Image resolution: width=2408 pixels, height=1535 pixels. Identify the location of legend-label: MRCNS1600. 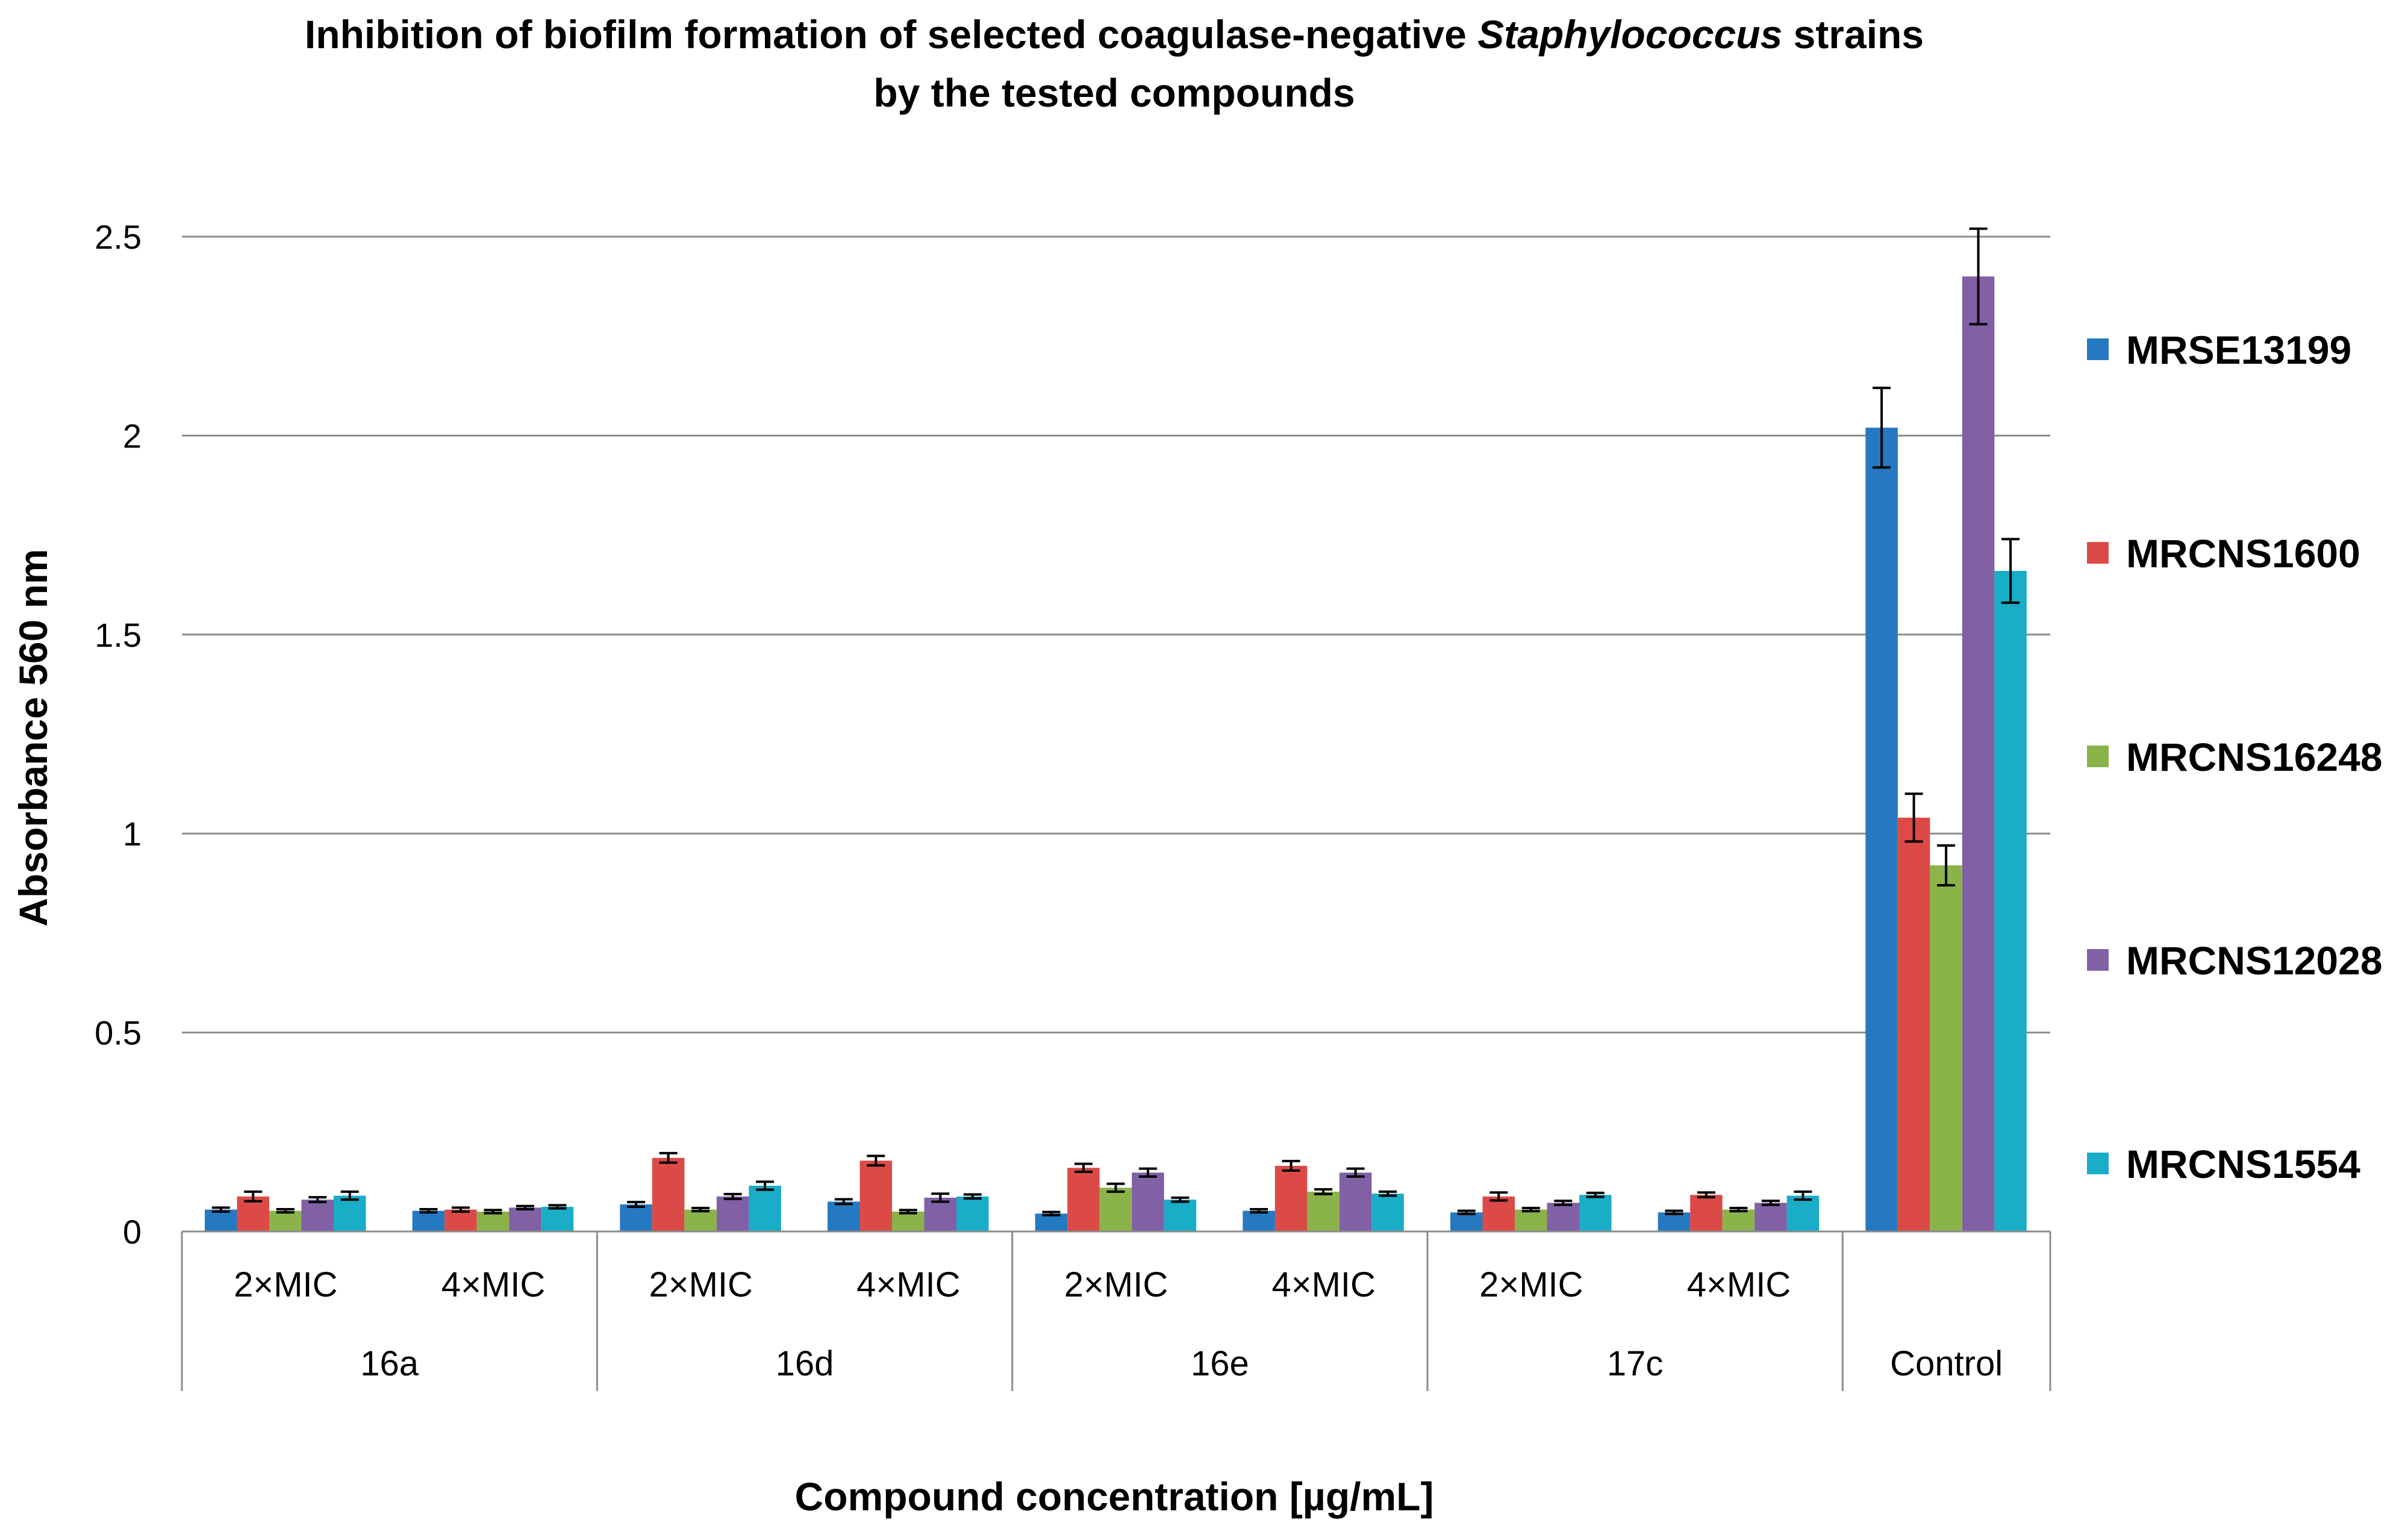
(2243, 553).